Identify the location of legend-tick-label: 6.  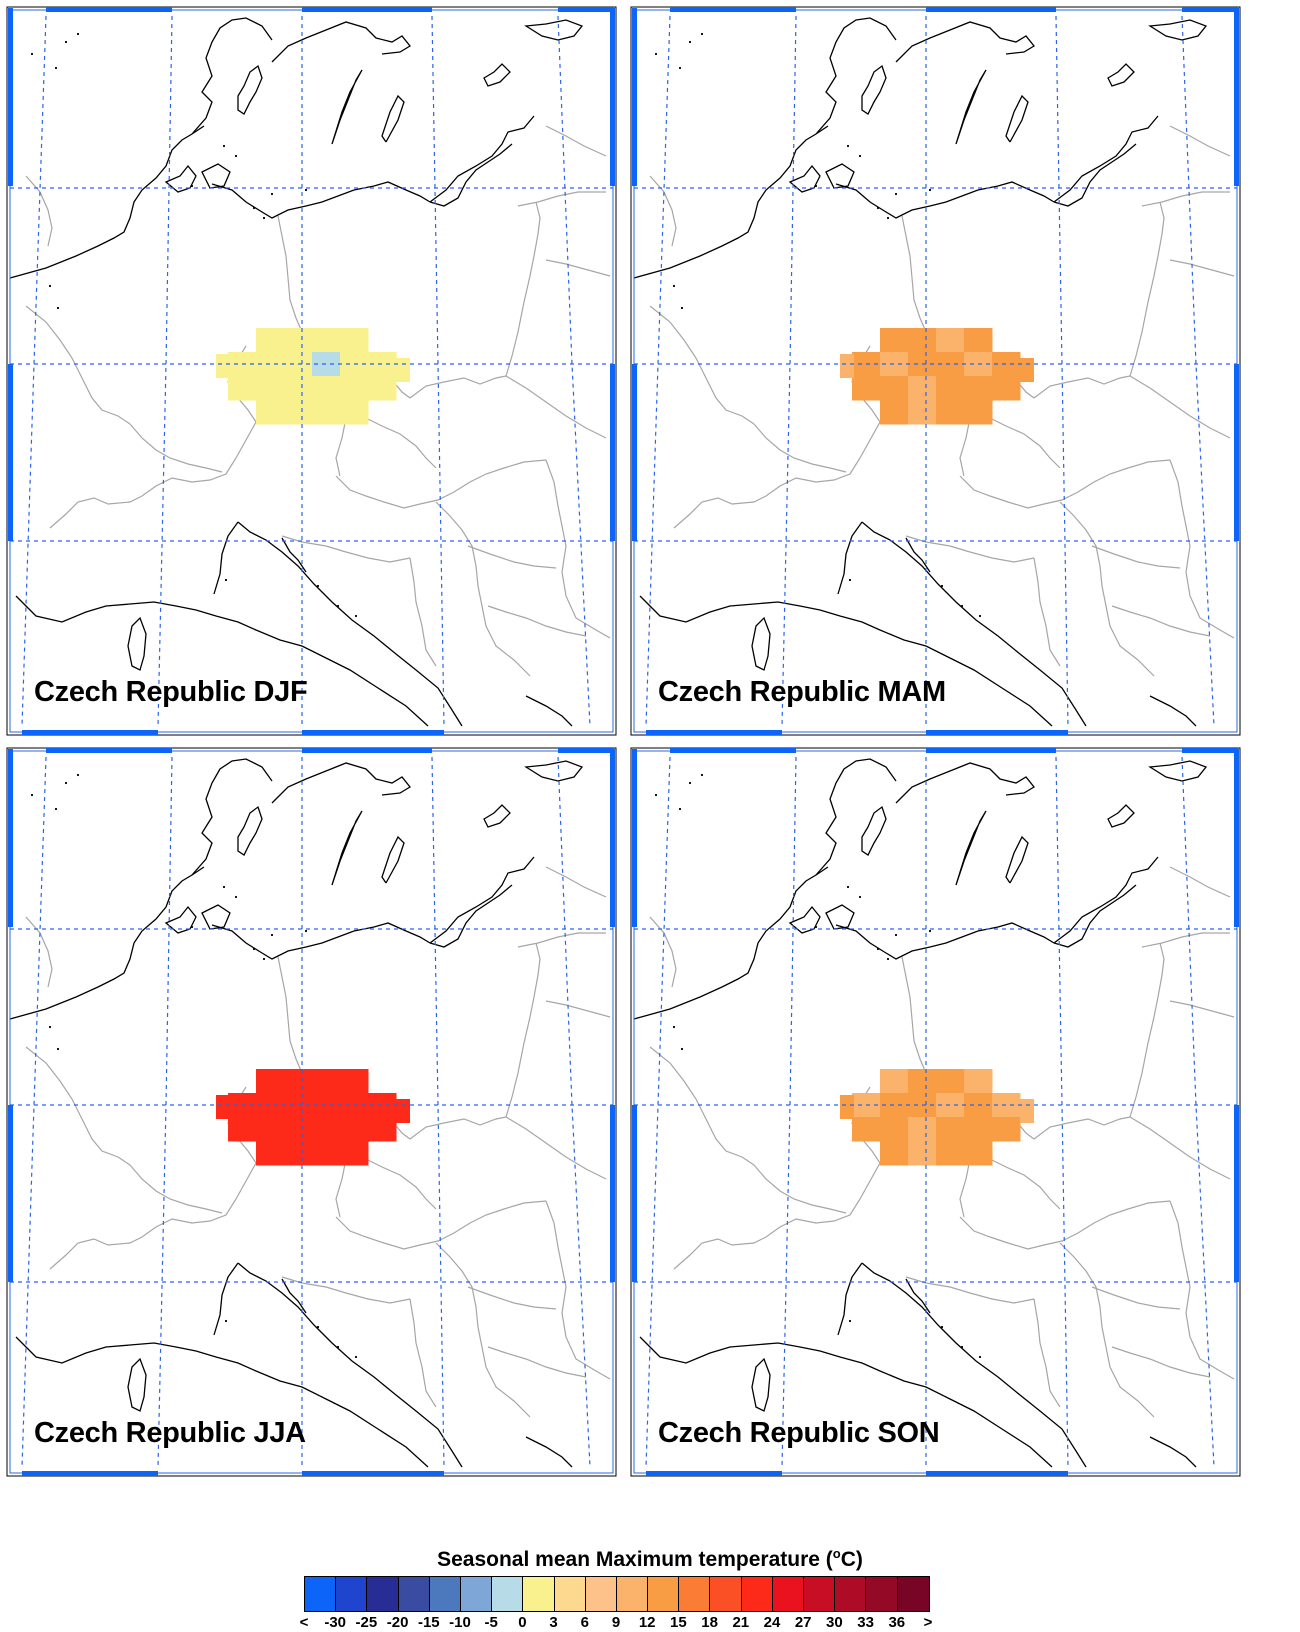
(584, 1622).